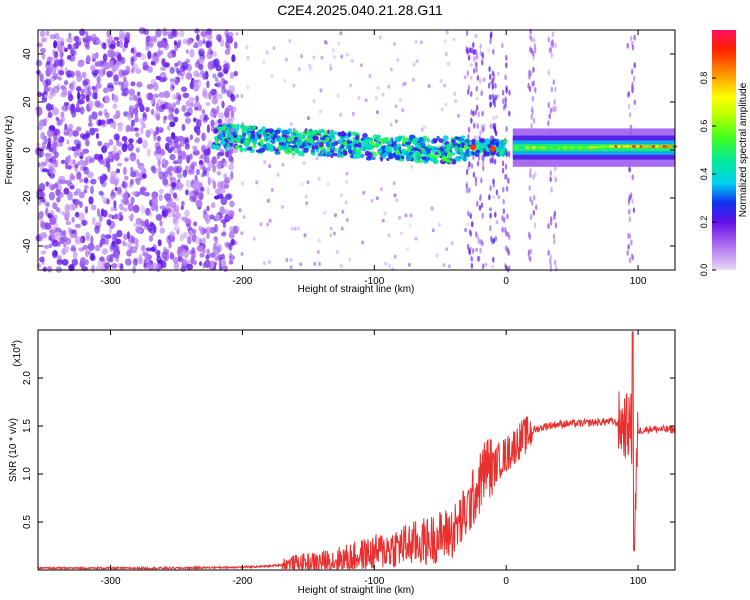 The image size is (750, 600). Describe the element at coordinates (111, 581) in the screenshot. I see `snr-x-tick-label: -300` at that location.